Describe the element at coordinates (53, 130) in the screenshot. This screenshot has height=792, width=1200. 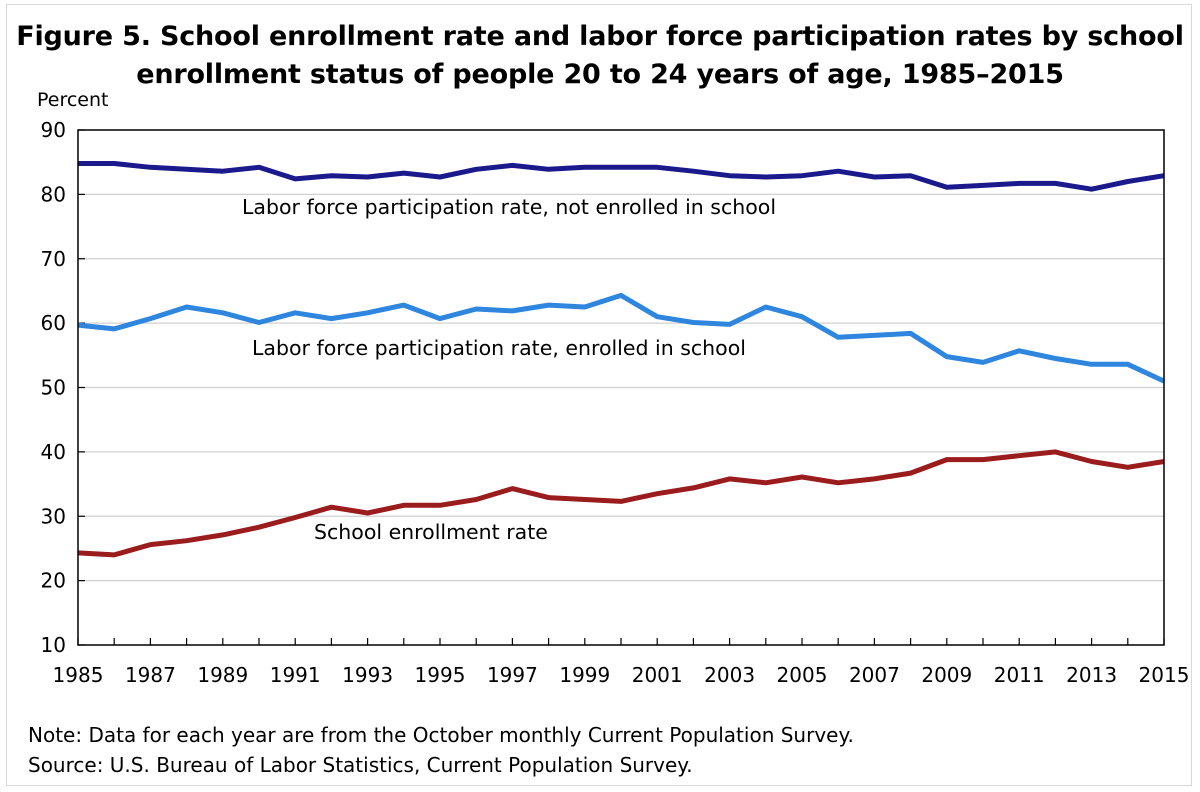
I see `y-tick-label: 90` at that location.